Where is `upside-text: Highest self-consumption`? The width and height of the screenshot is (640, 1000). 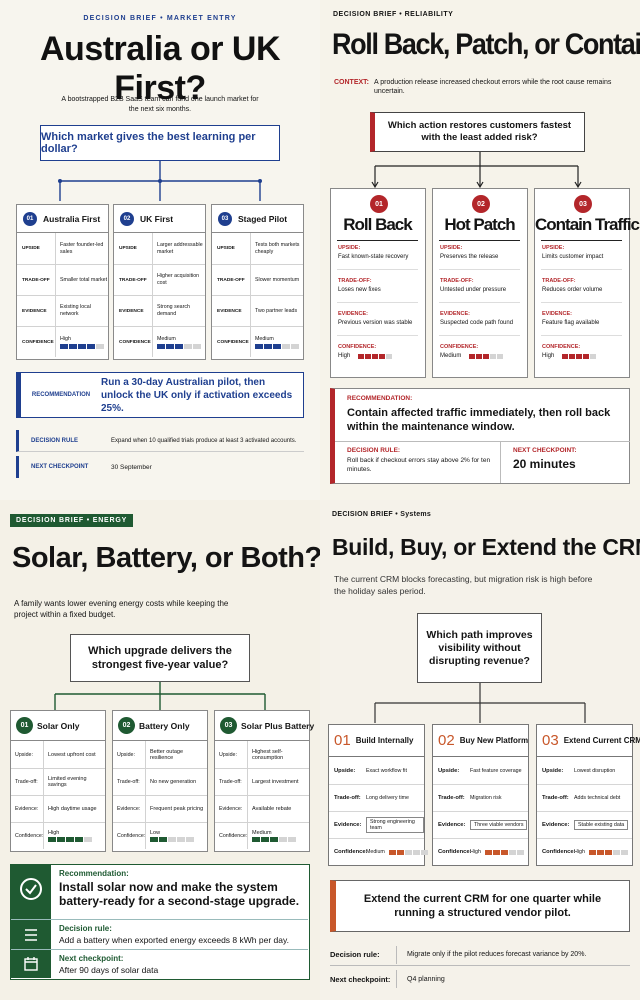
upside-text: Highest self-consumption is located at coordinates (268, 754).